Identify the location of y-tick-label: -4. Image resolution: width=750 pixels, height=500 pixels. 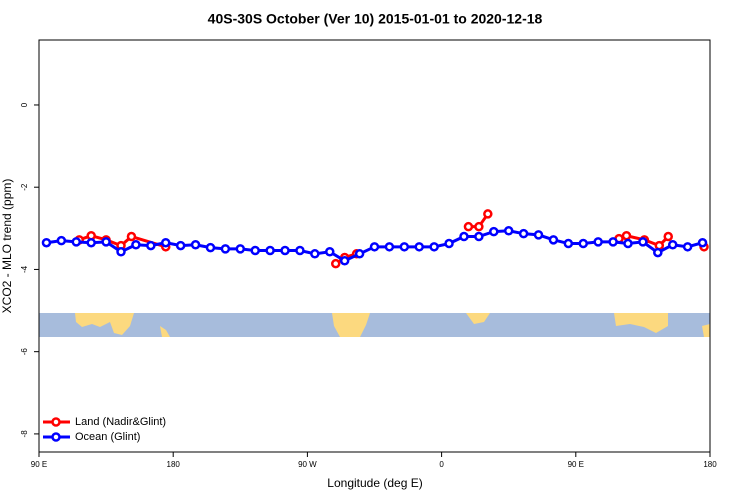
(24, 269).